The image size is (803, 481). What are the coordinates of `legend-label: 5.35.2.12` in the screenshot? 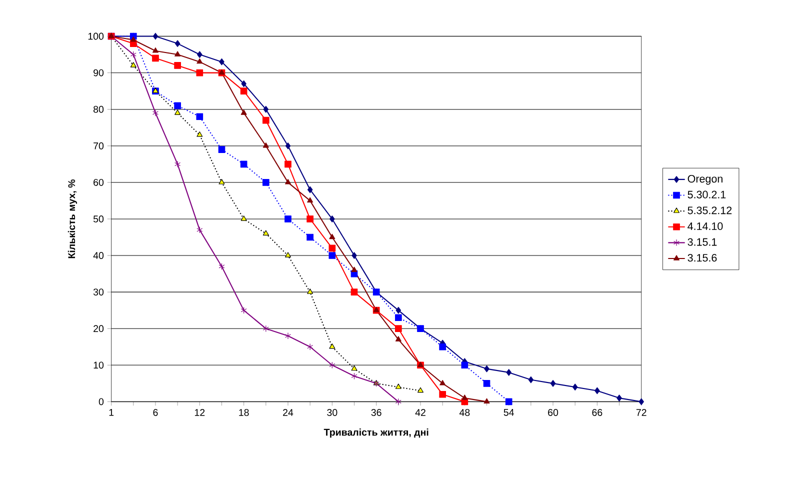 It's located at (710, 210).